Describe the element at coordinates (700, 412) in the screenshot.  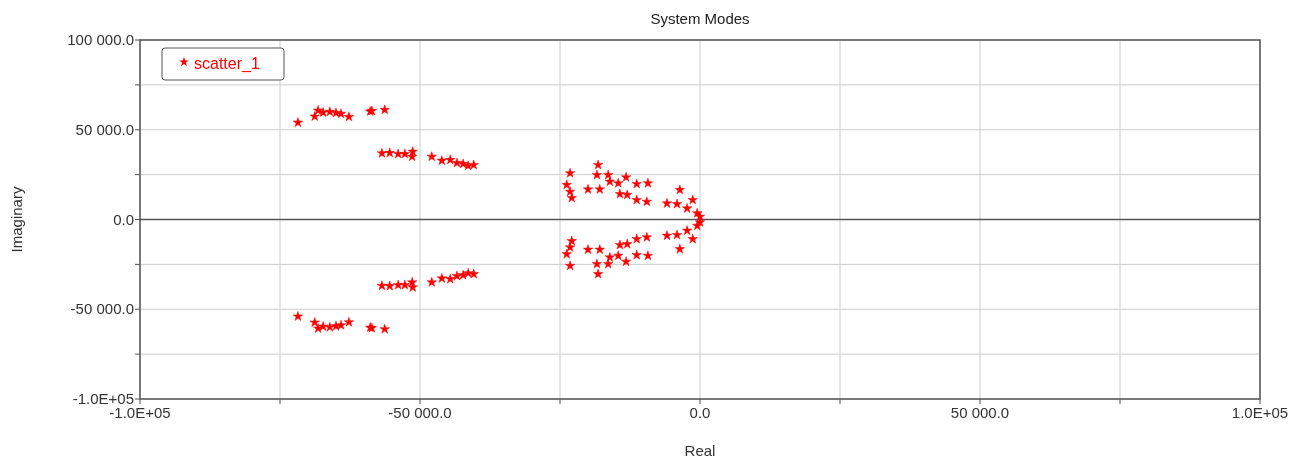
I see `x-tick-label: 0.0` at that location.